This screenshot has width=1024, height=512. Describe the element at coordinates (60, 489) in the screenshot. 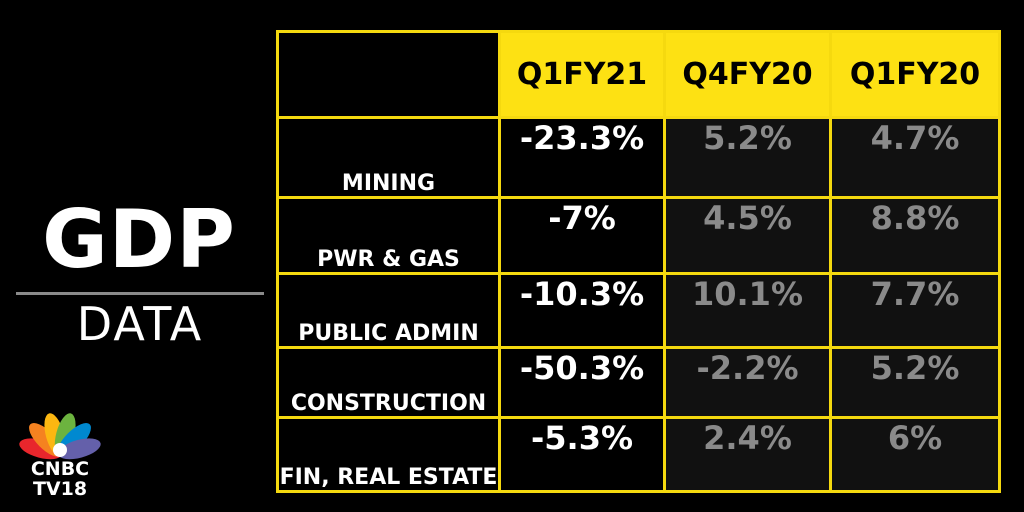

I see `logo-line-2: TV18` at that location.